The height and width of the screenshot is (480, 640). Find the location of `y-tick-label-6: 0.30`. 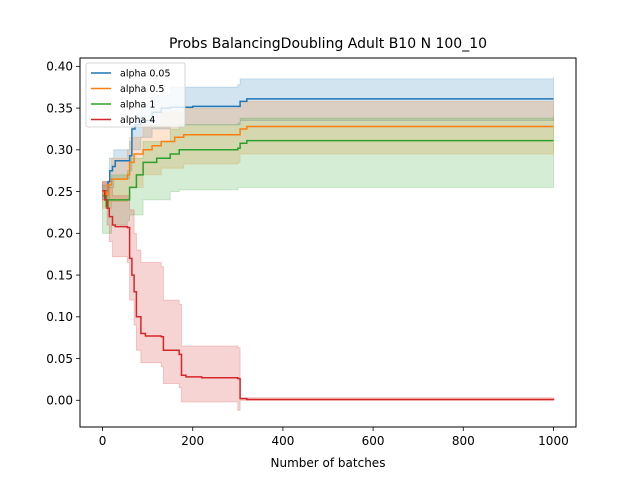

y-tick-label-6: 0.30 is located at coordinates (59, 150).